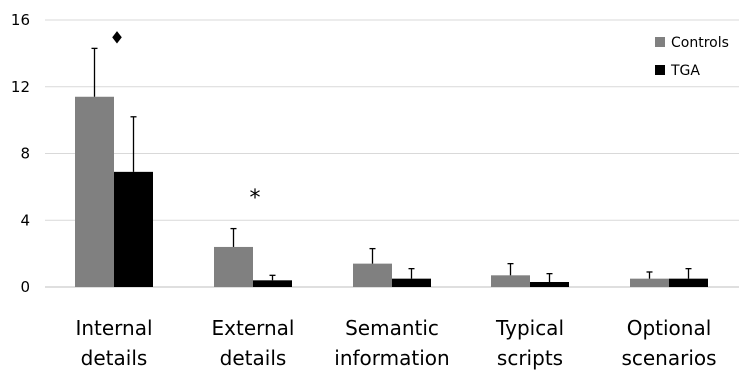 Image resolution: width=739 pixels, height=371 pixels. What do you see at coordinates (20, 87) in the screenshot?
I see `y-tick-label: 12` at bounding box center [20, 87].